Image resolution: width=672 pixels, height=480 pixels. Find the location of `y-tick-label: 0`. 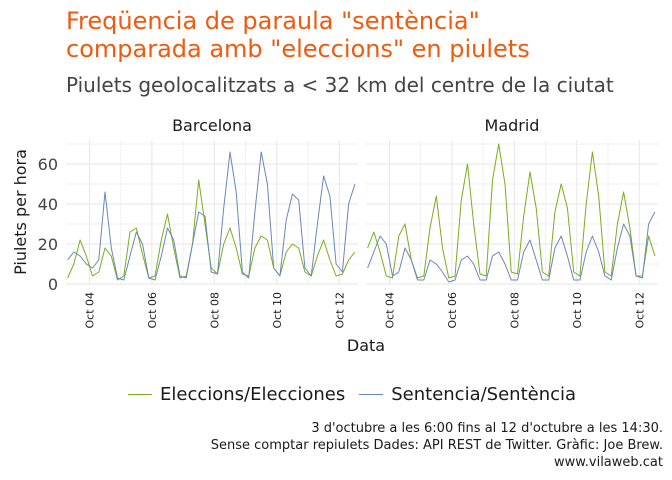

y-tick-label: 0 is located at coordinates (53, 284).